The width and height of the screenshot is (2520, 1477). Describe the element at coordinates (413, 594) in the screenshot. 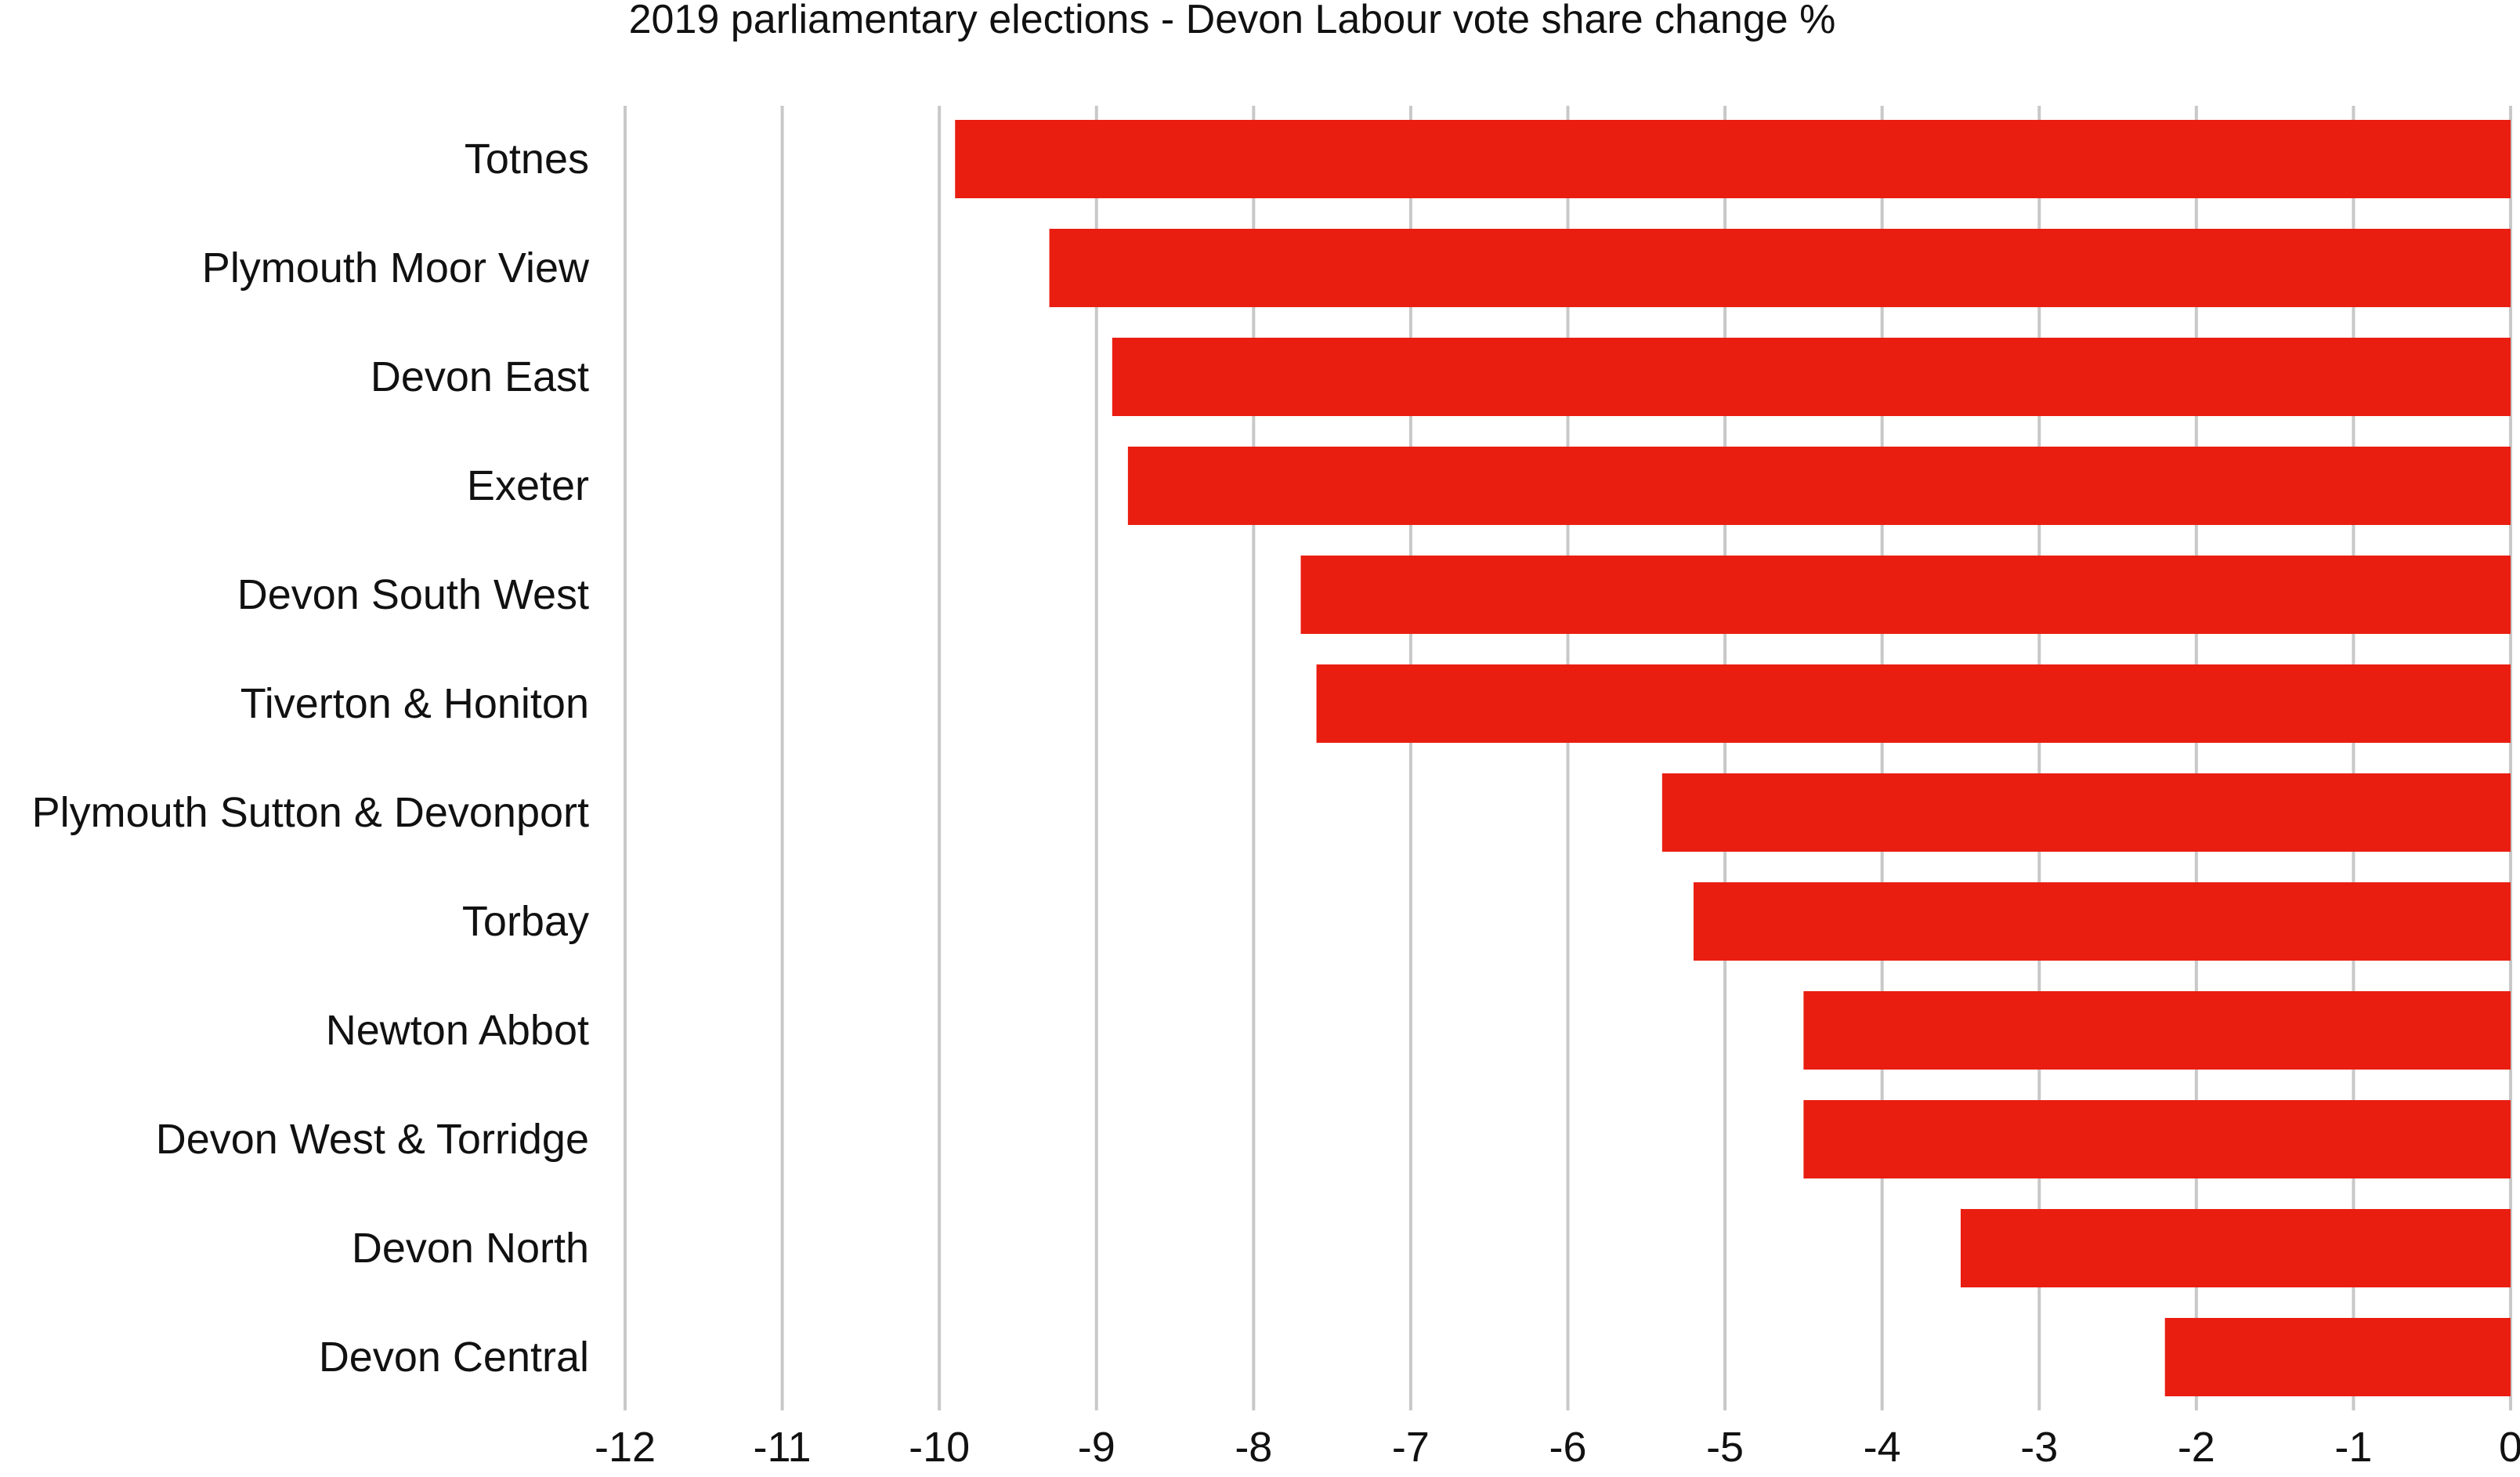

I see `category-label: Devon South West` at that location.